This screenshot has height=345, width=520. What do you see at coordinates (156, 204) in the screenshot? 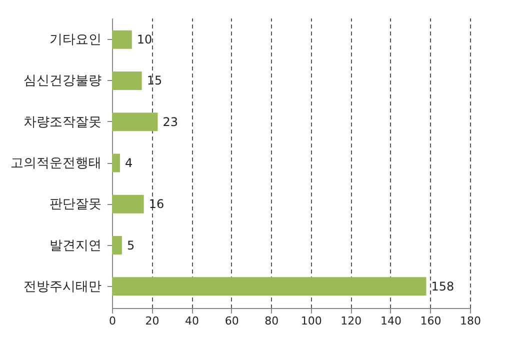
I see `data-label: 16` at bounding box center [156, 204].